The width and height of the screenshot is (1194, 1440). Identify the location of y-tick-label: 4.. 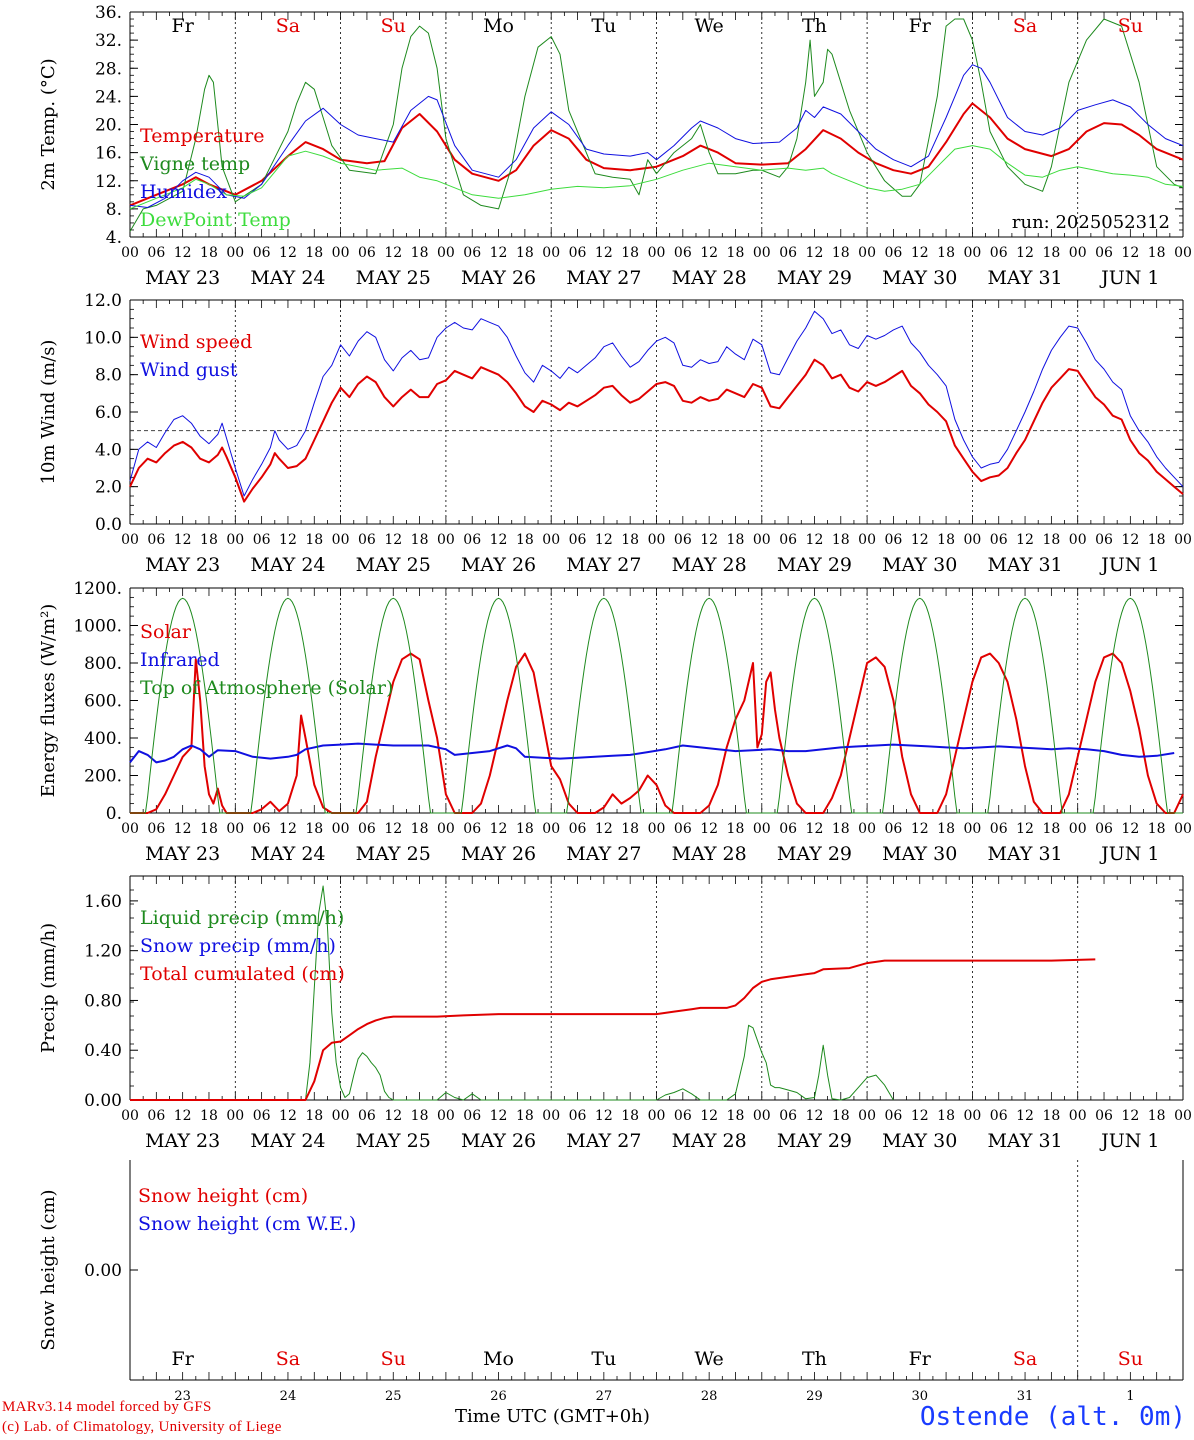
(114, 238).